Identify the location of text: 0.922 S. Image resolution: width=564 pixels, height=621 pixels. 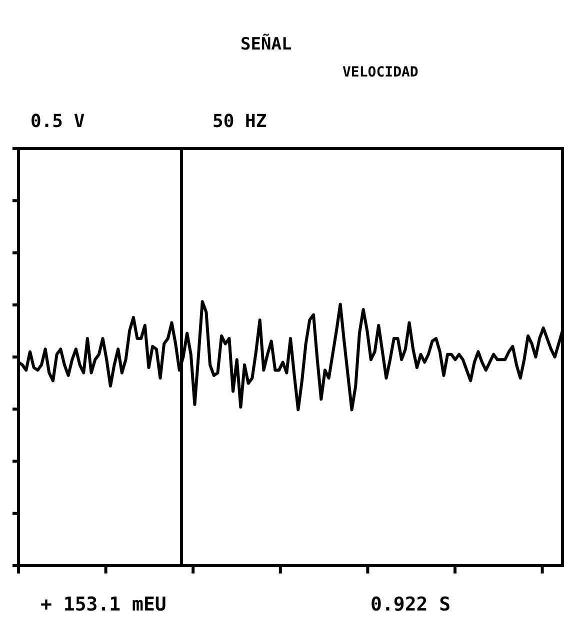
(410, 605).